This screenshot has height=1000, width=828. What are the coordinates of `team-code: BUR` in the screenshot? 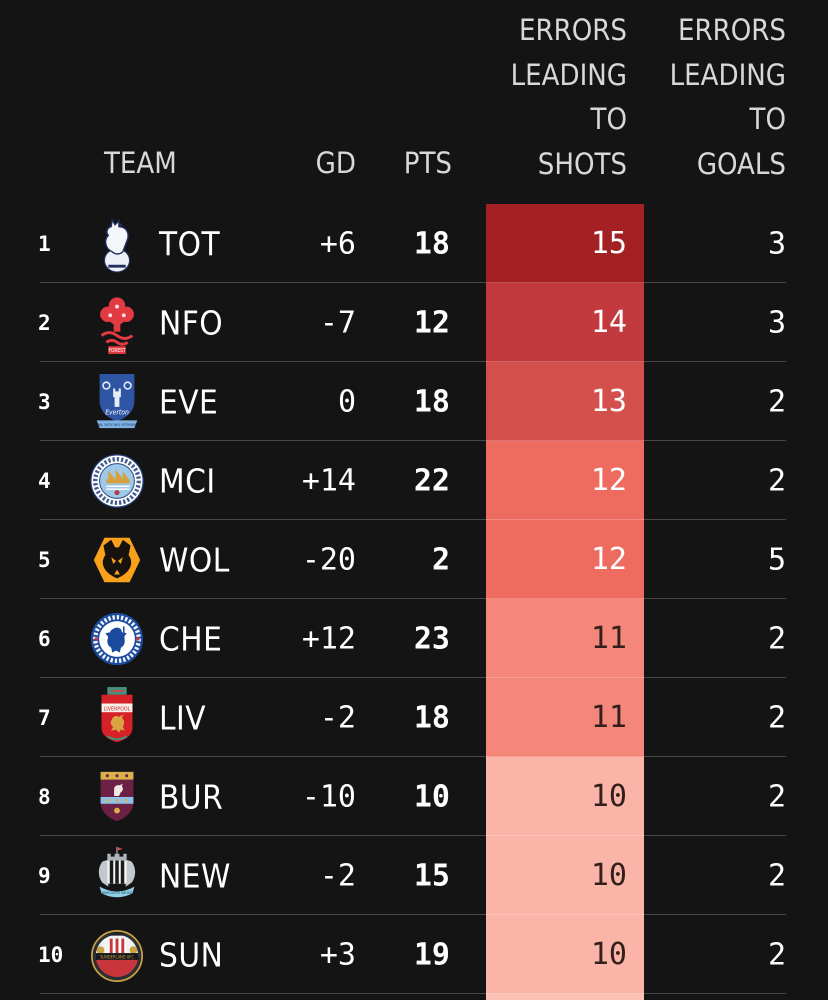 It's located at (191, 796).